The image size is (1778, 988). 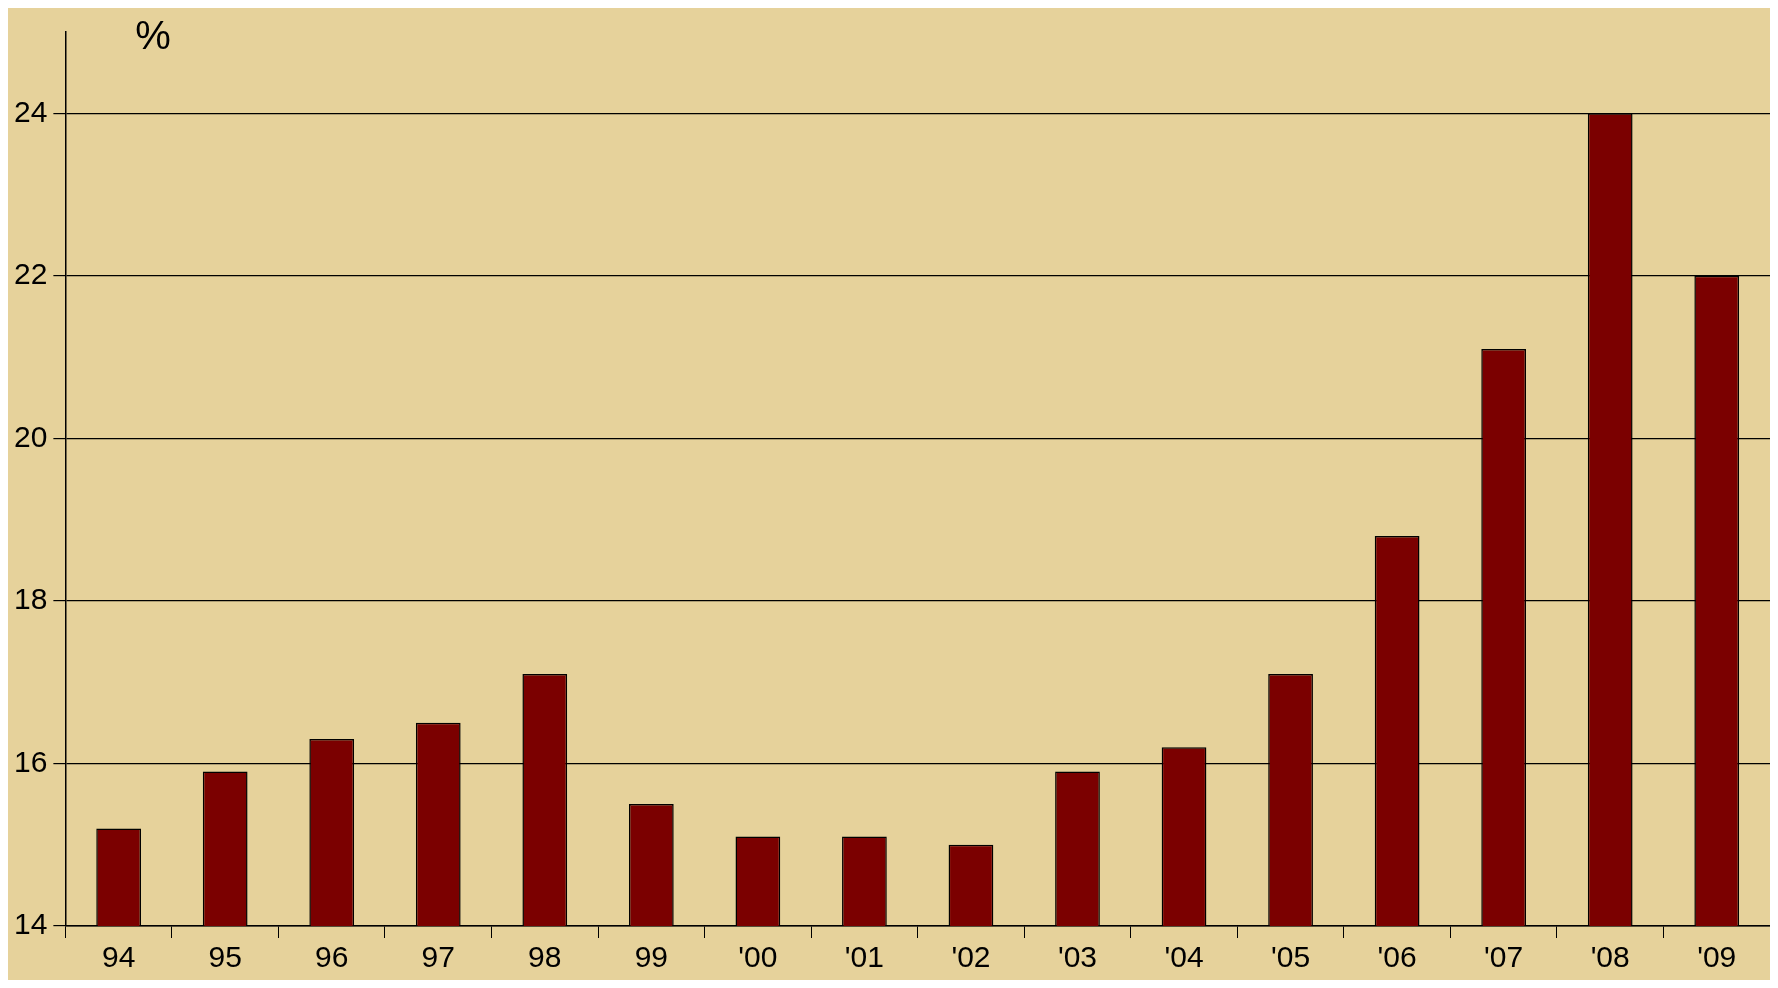 I want to click on x-tick-label: 99, so click(x=651, y=957).